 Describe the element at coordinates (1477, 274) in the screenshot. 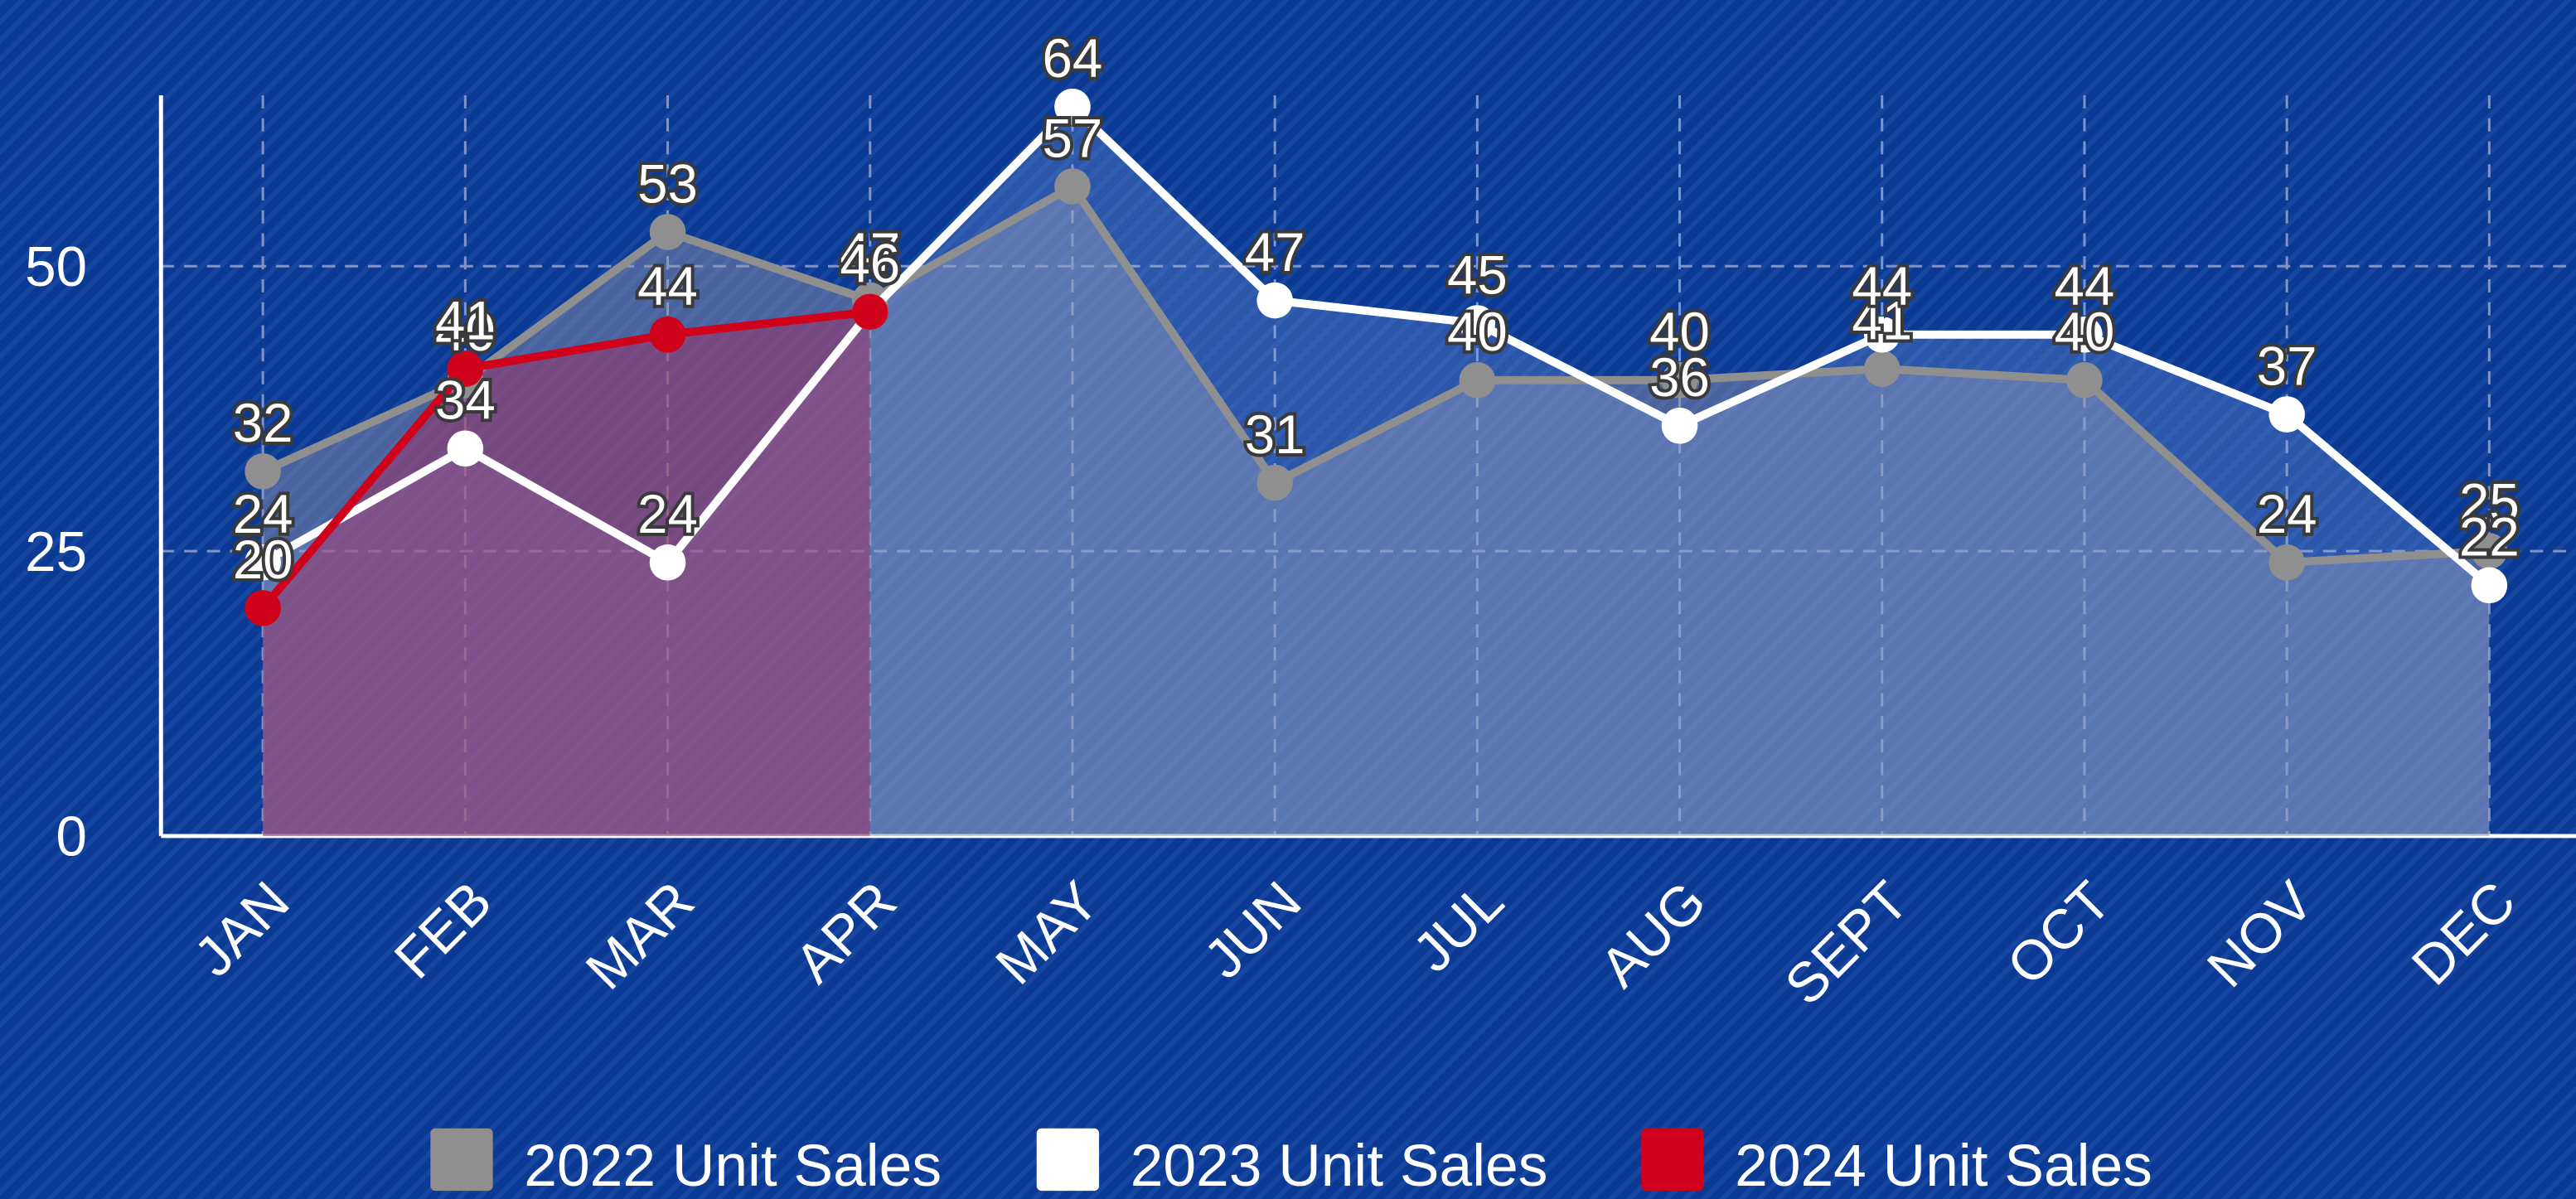

I see `data-label: 45` at that location.